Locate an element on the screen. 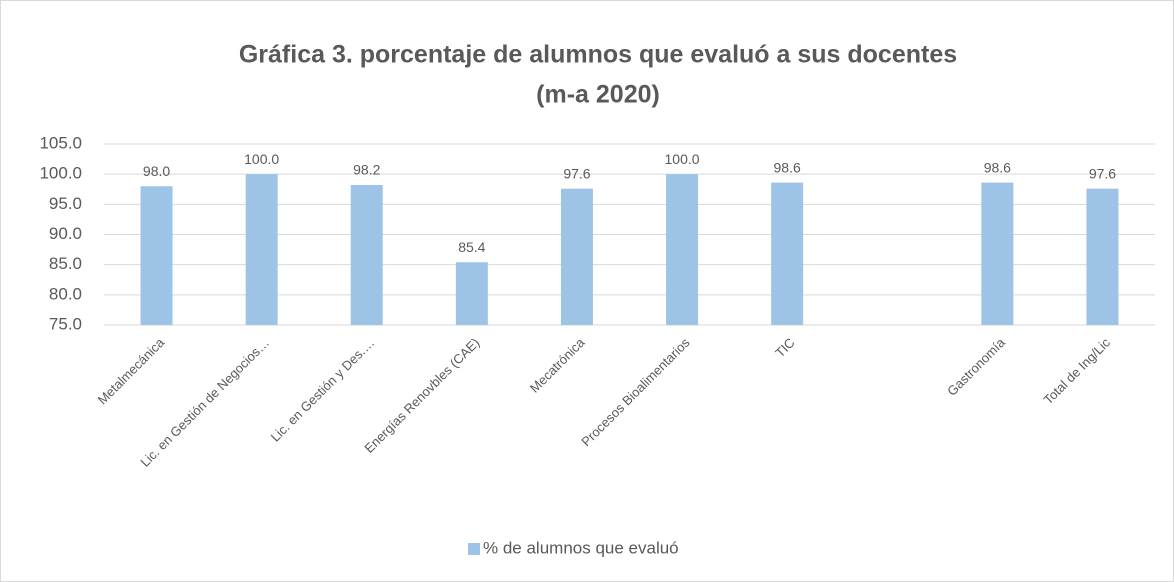  data-label: 98.0 is located at coordinates (156, 171).